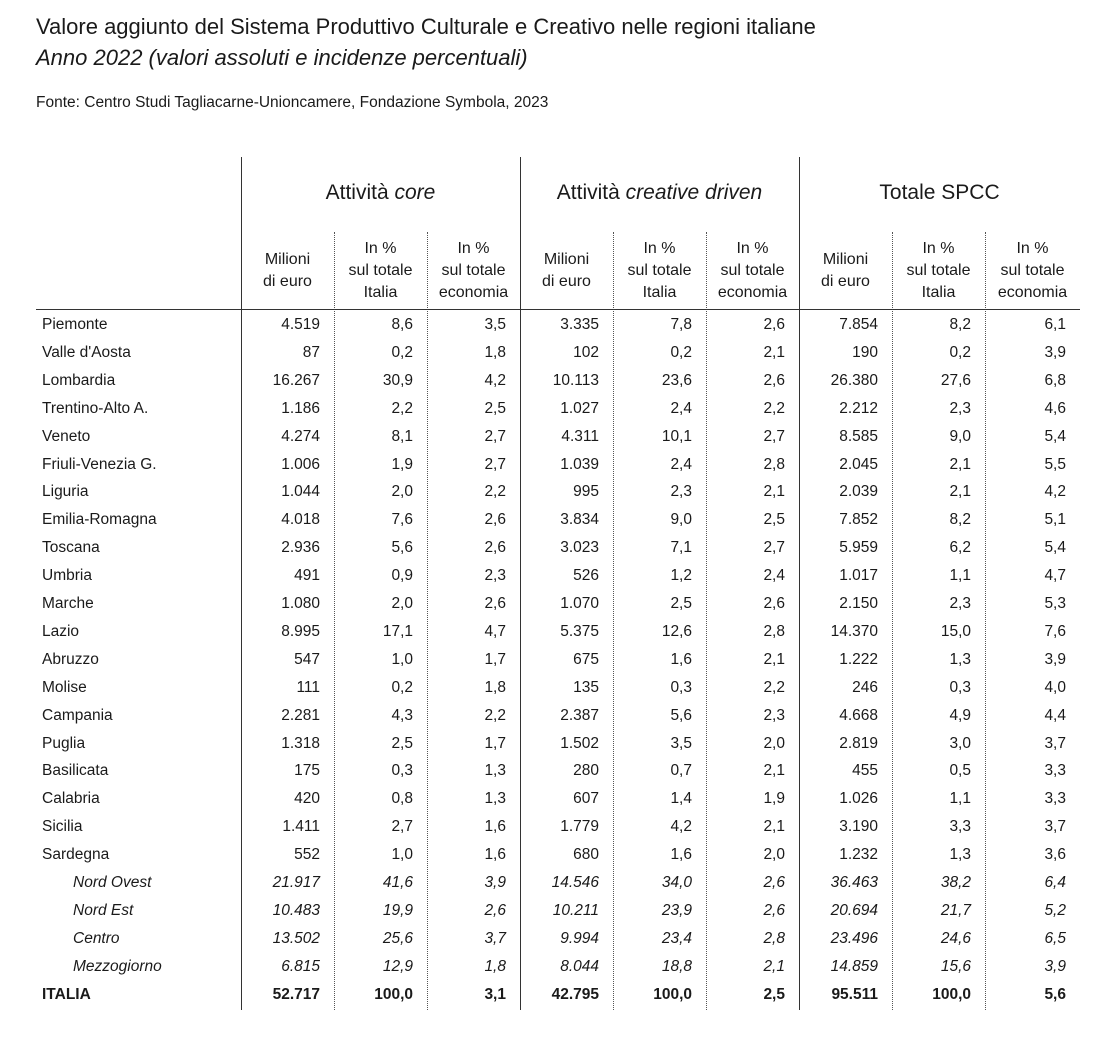  Describe the element at coordinates (676, 380) in the screenshot. I see `table-cell: 23,6` at that location.